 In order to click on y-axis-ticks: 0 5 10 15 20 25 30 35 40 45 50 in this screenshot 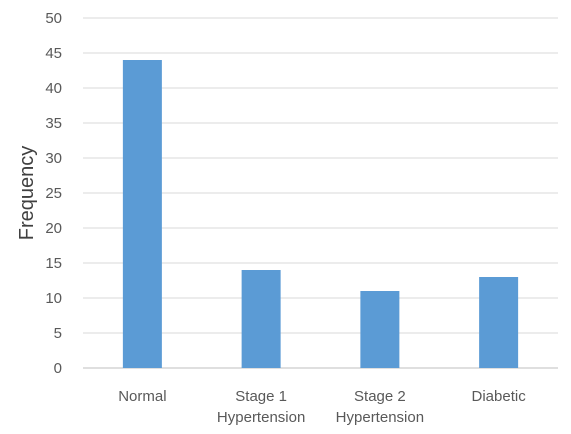, I will do `click(53, 193)`.